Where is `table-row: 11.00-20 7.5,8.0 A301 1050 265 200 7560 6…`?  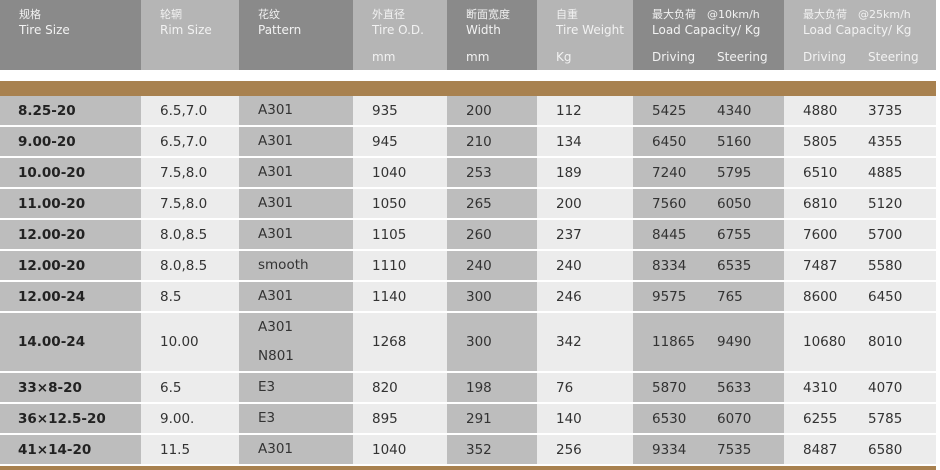
table-row: 11.00-20 7.5,8.0 A301 1050 265 200 7560 6… is located at coordinates (468, 204).